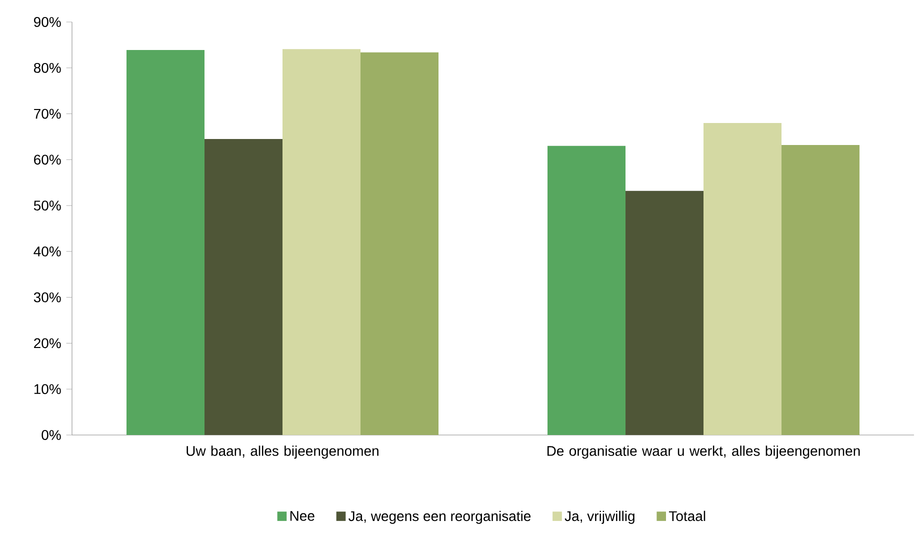  Describe the element at coordinates (282, 452) in the screenshot. I see `x-tick-label: Uw baan, alles bijeengenomen` at that location.